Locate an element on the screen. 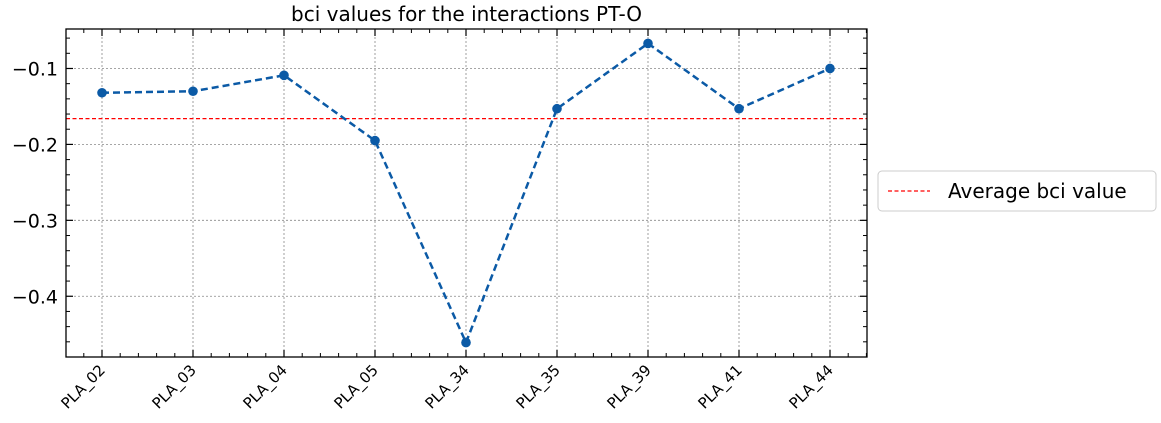  x-tick-label: PLA_39 is located at coordinates (629, 387).